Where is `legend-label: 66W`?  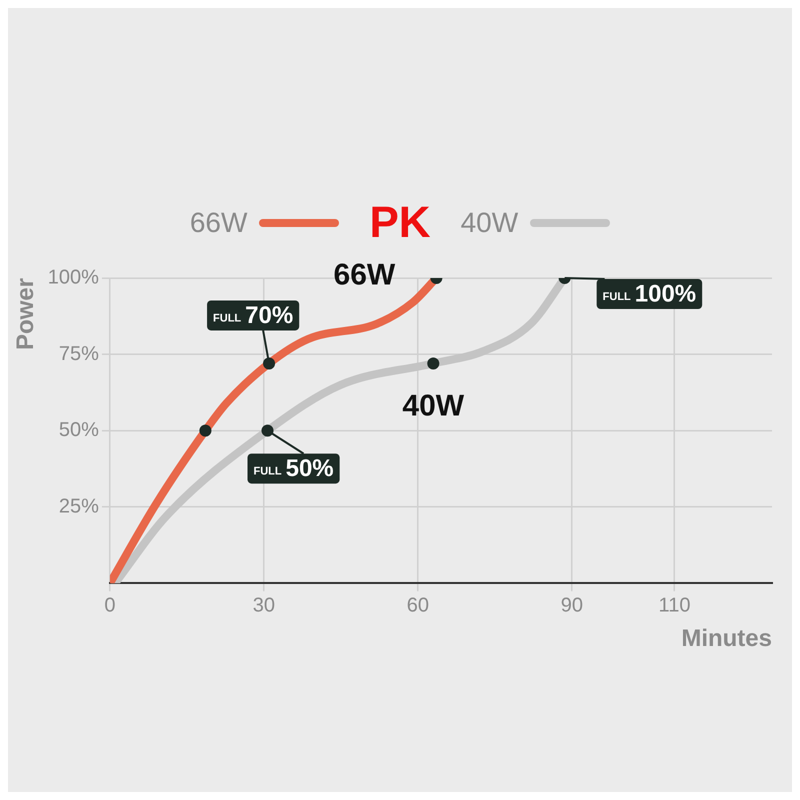
legend-label: 66W is located at coordinates (219, 223).